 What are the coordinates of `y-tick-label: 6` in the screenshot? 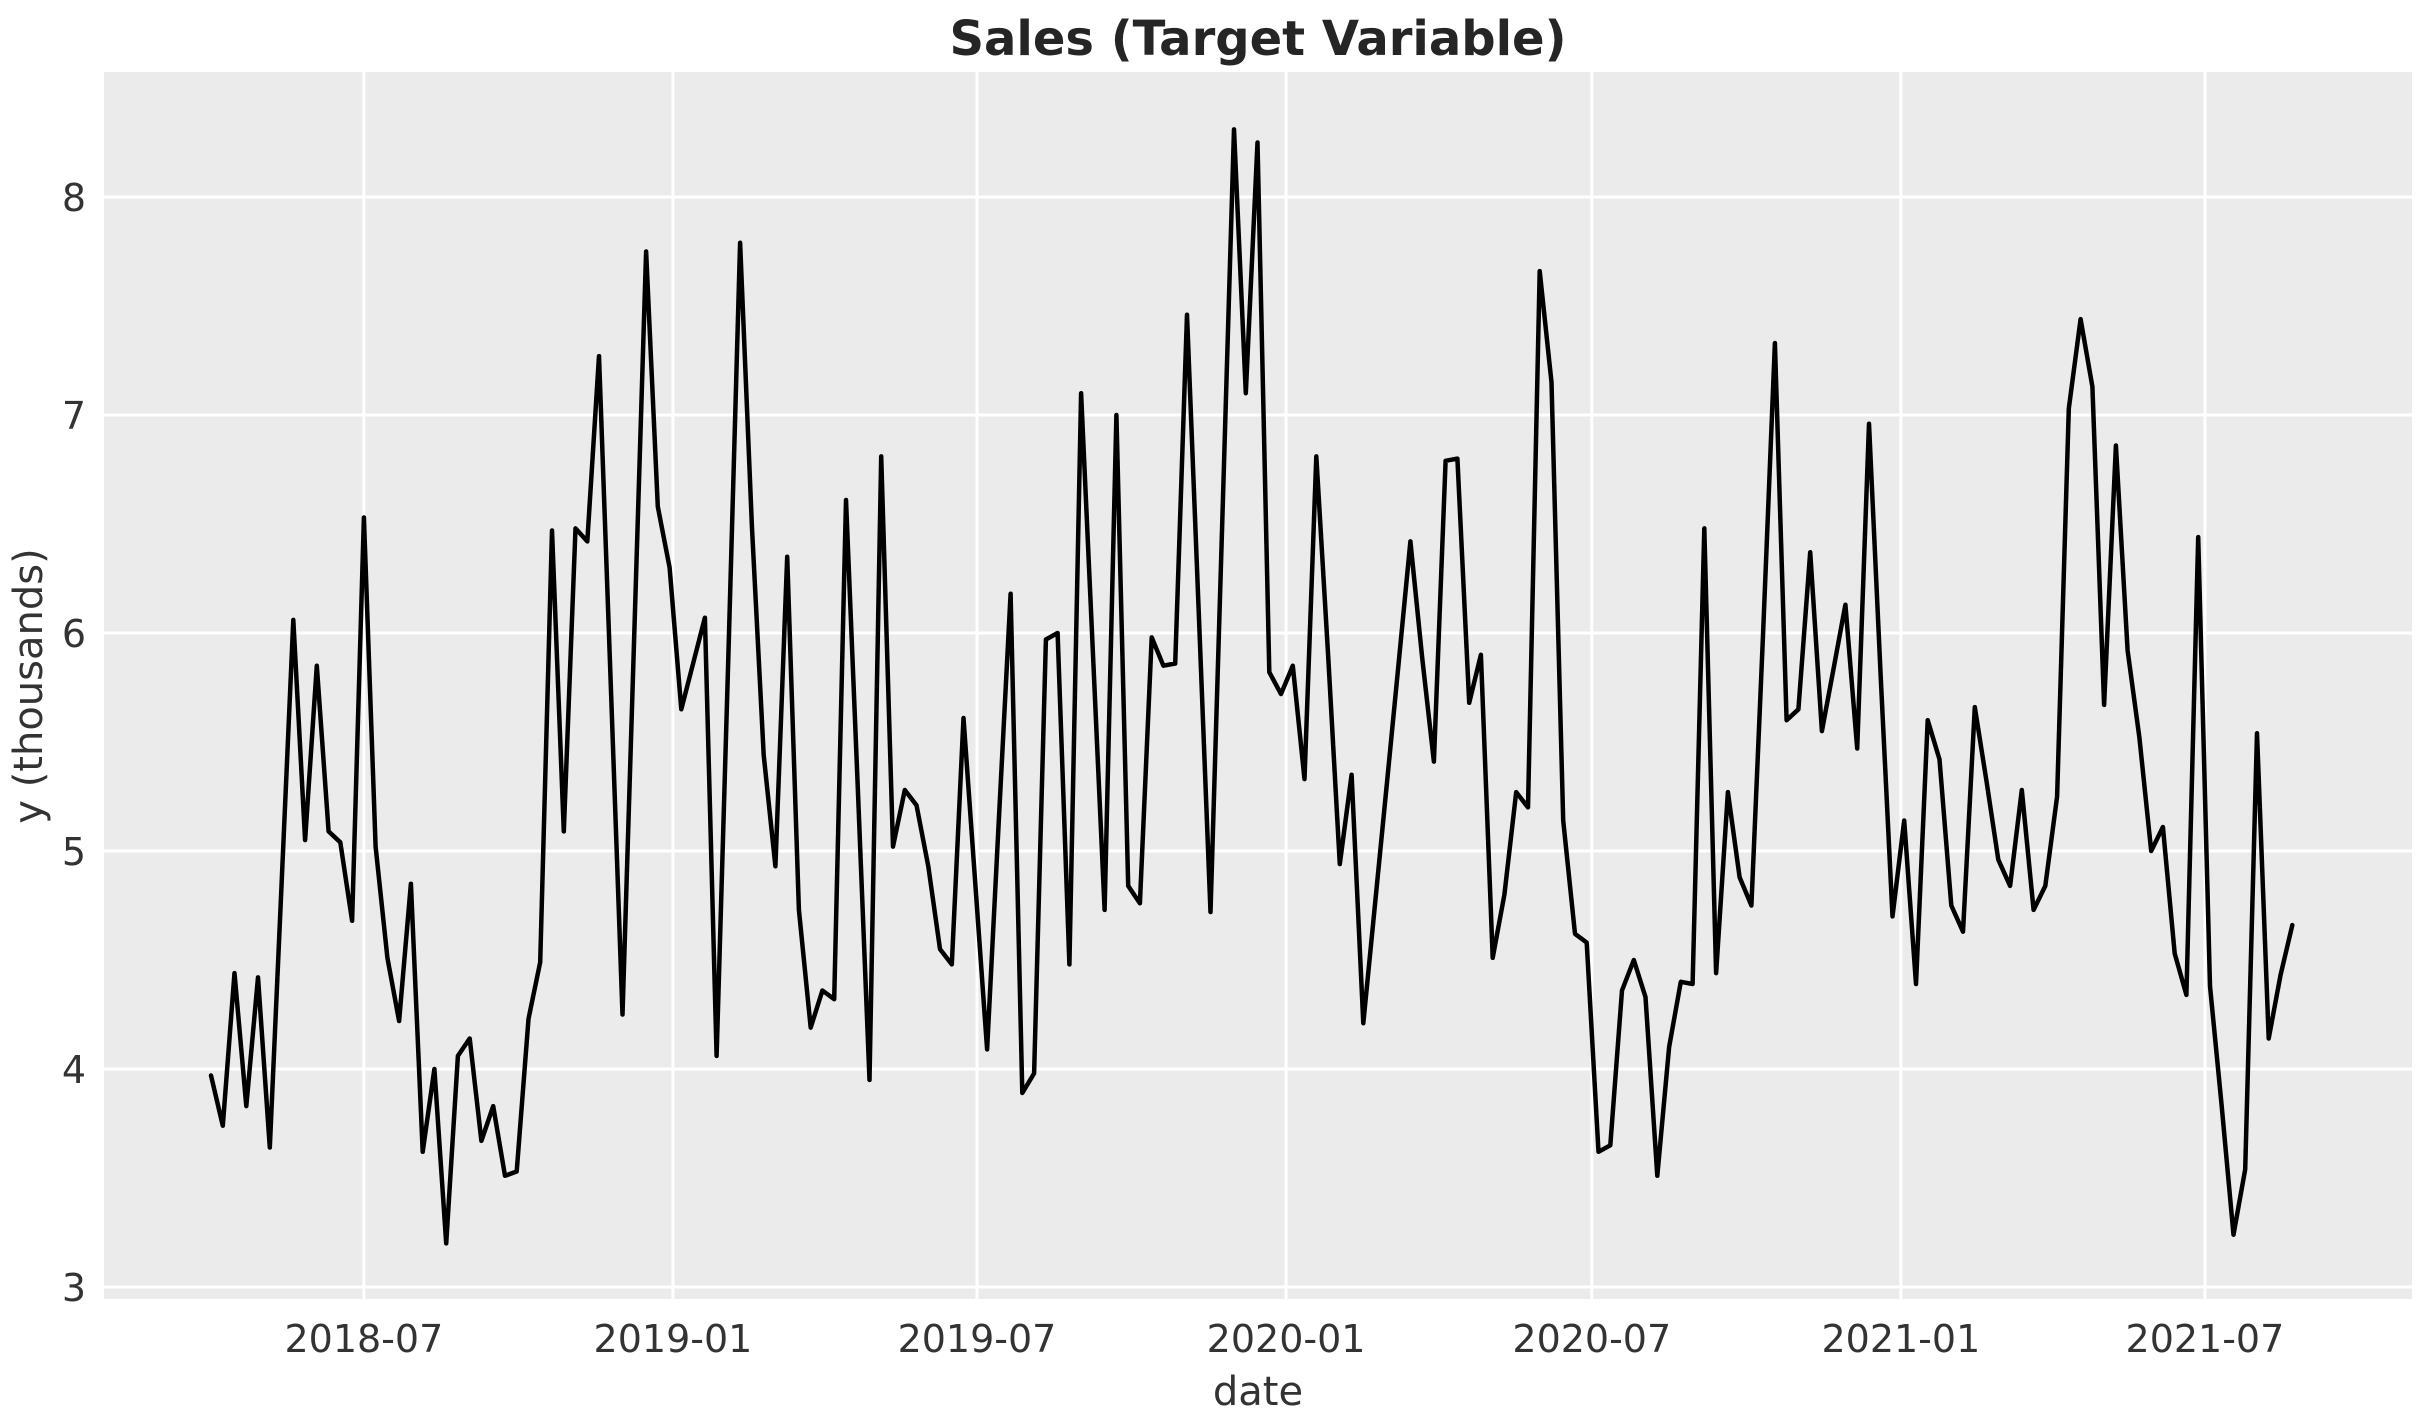 It's located at (74, 634).